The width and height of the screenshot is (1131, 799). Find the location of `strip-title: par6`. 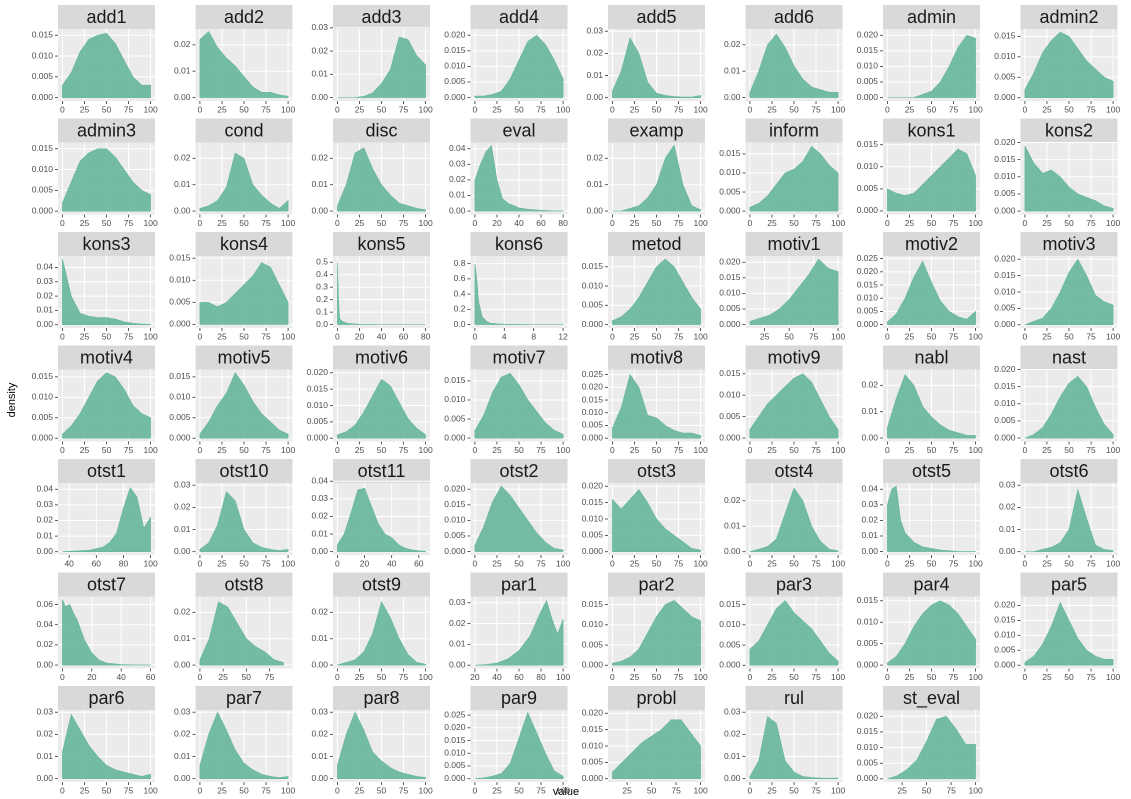

strip-title: par6 is located at coordinates (106, 698).